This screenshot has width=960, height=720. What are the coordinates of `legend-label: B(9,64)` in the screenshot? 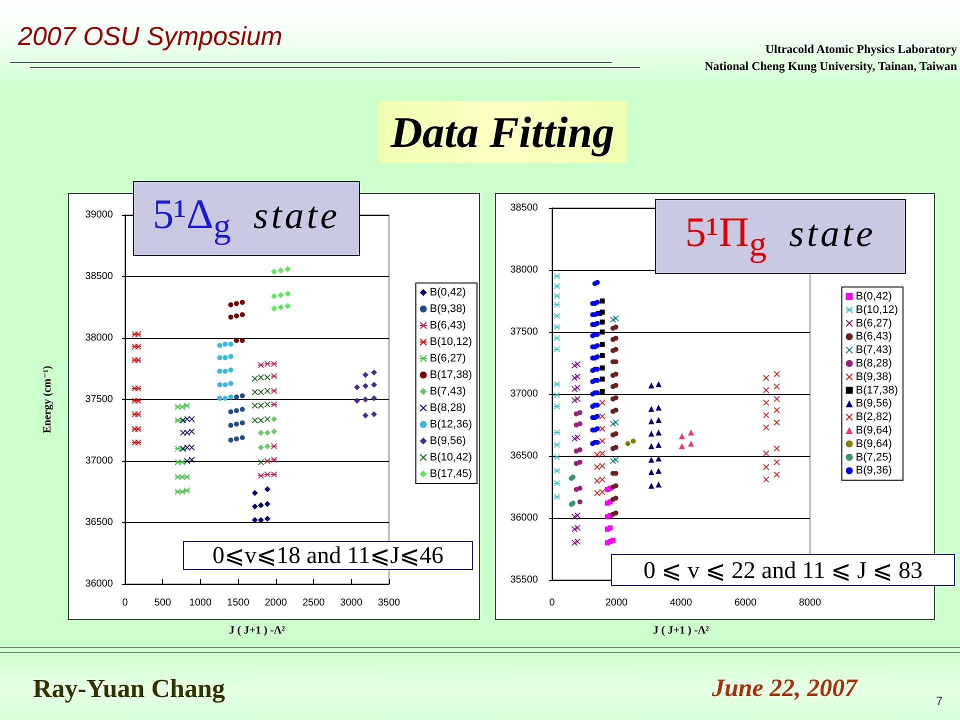 It's located at (874, 444).